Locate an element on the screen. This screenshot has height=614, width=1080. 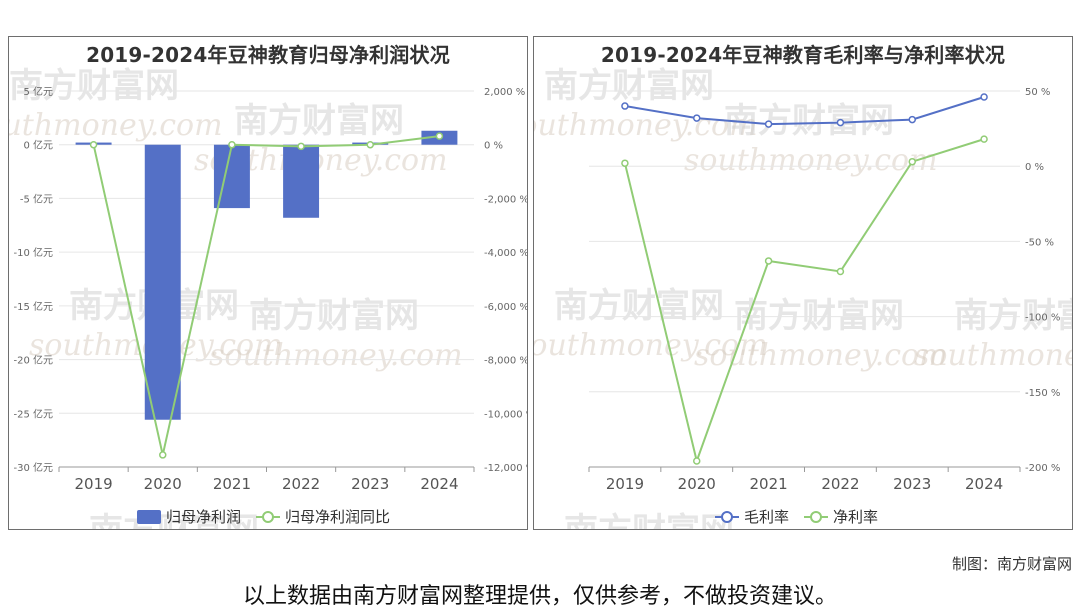
y-right-tick-label: 0 % is located at coordinates (493, 146).